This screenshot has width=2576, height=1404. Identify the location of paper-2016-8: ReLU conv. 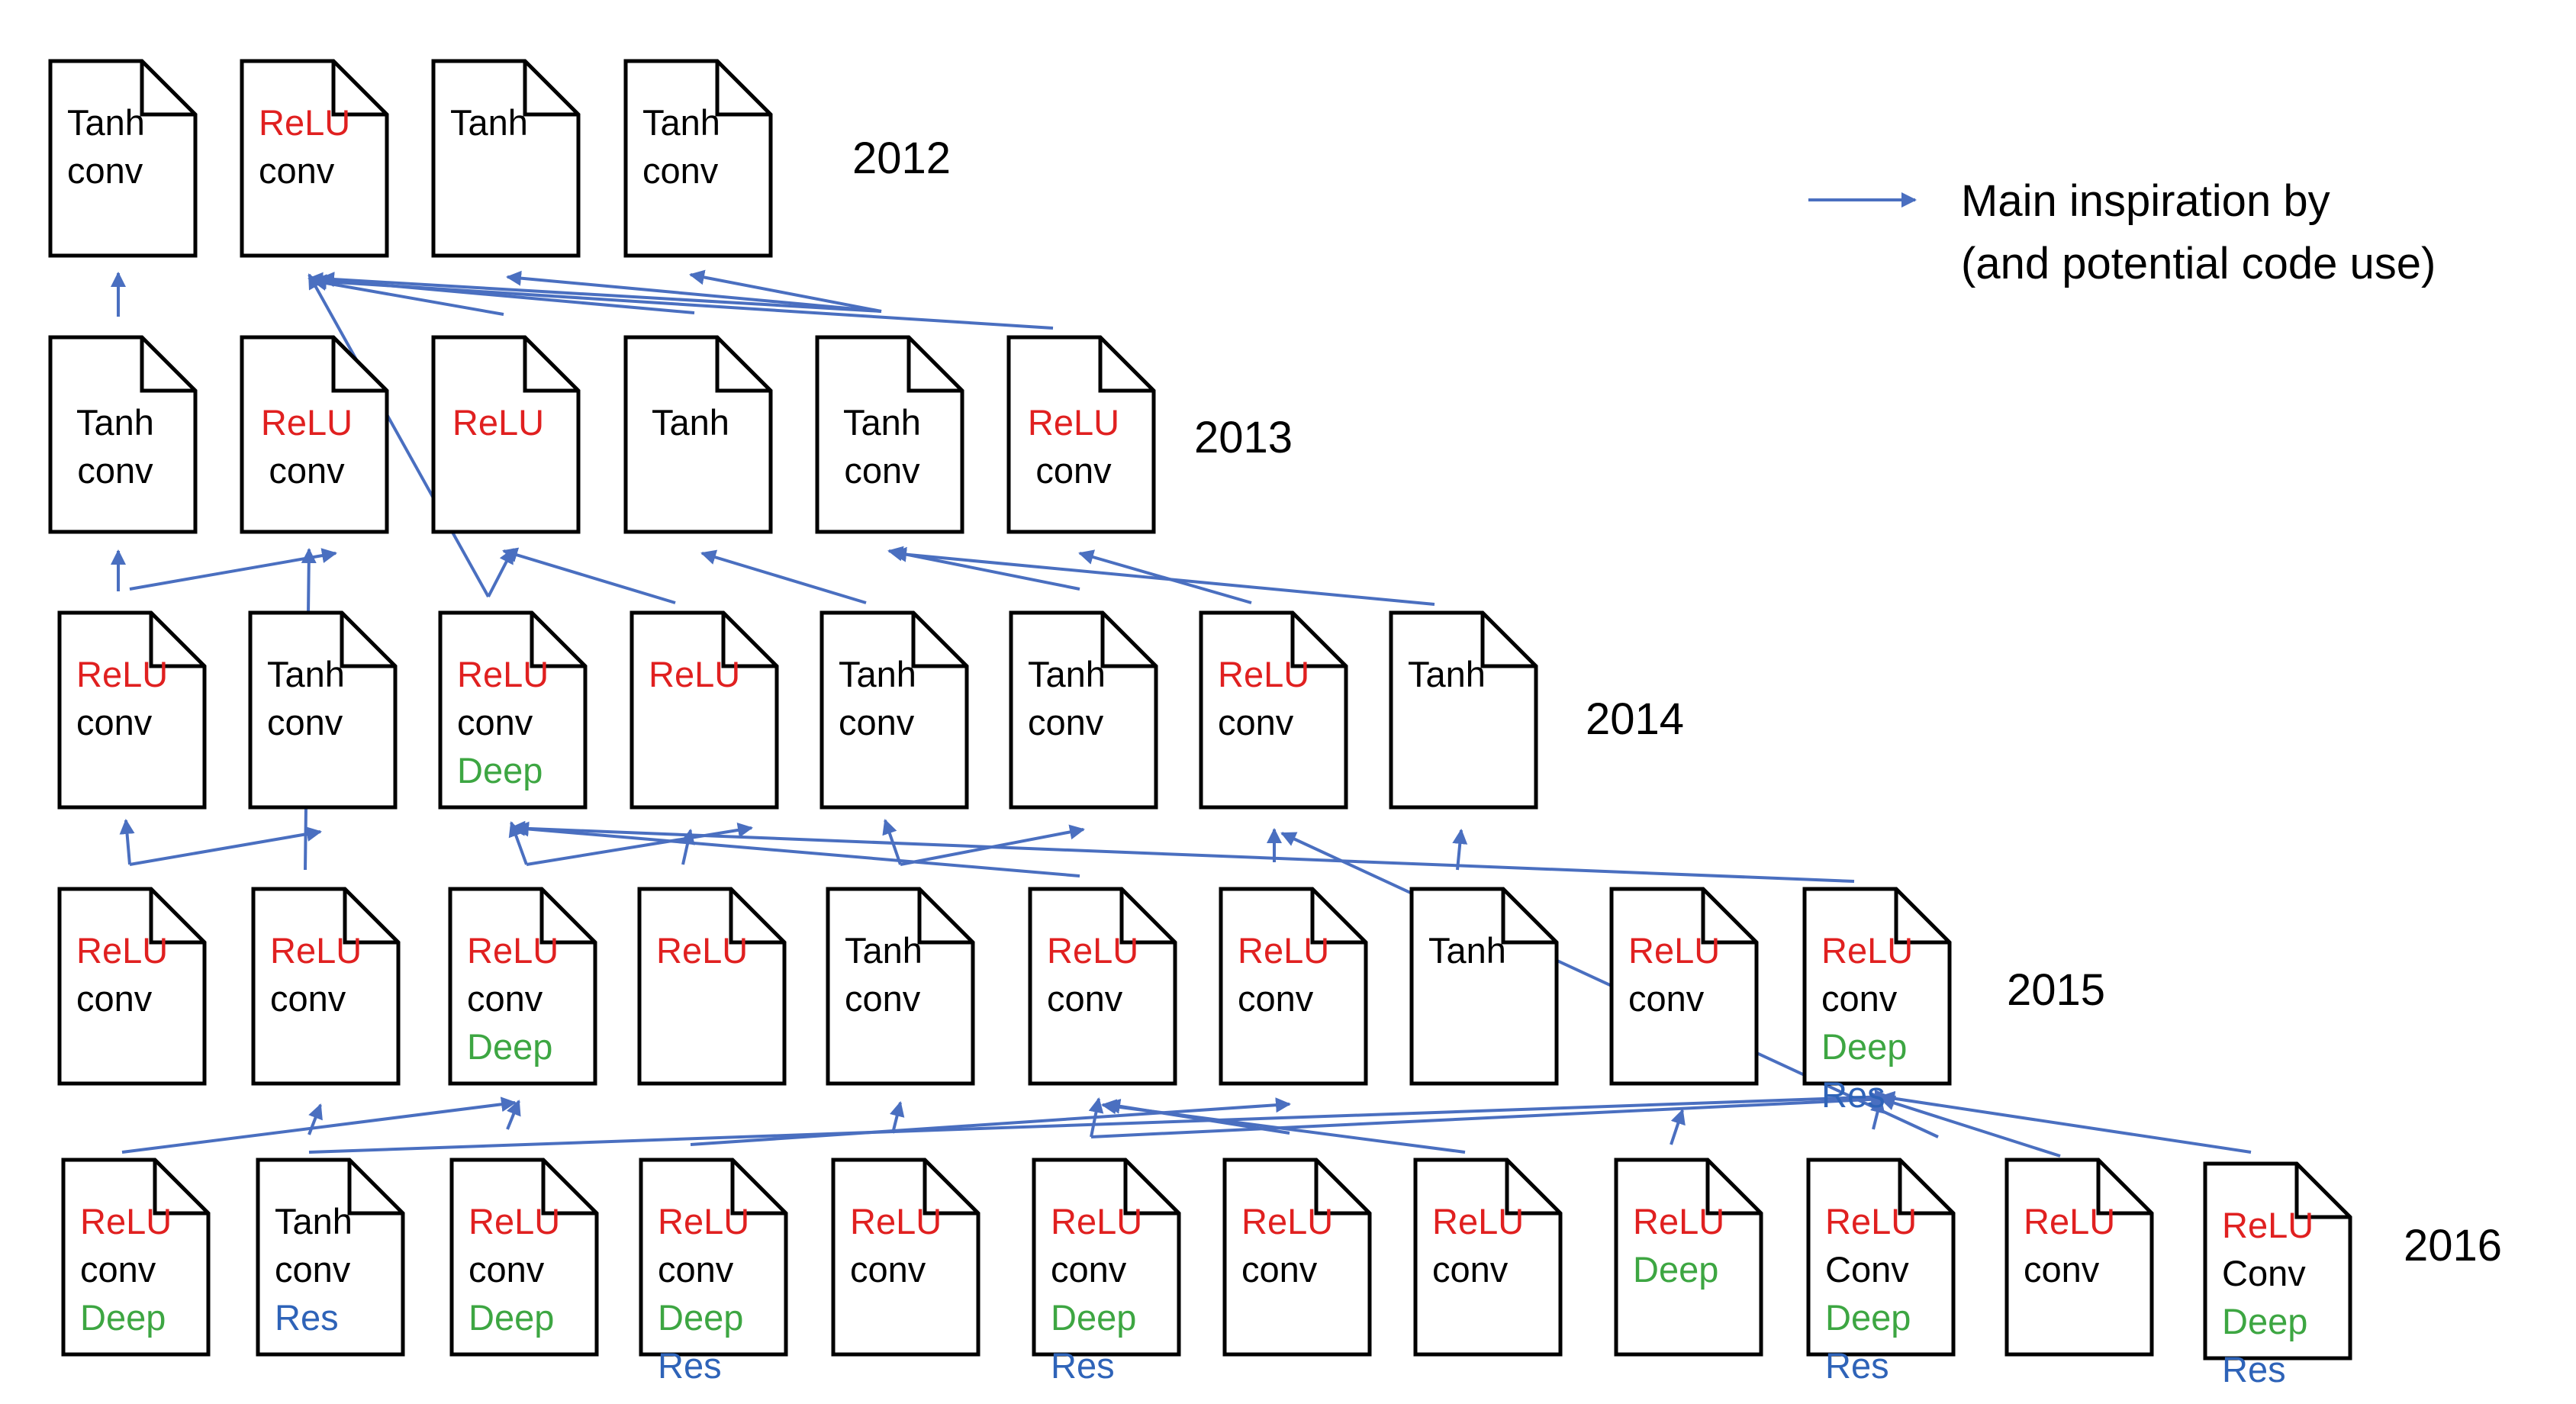
(1488, 1258).